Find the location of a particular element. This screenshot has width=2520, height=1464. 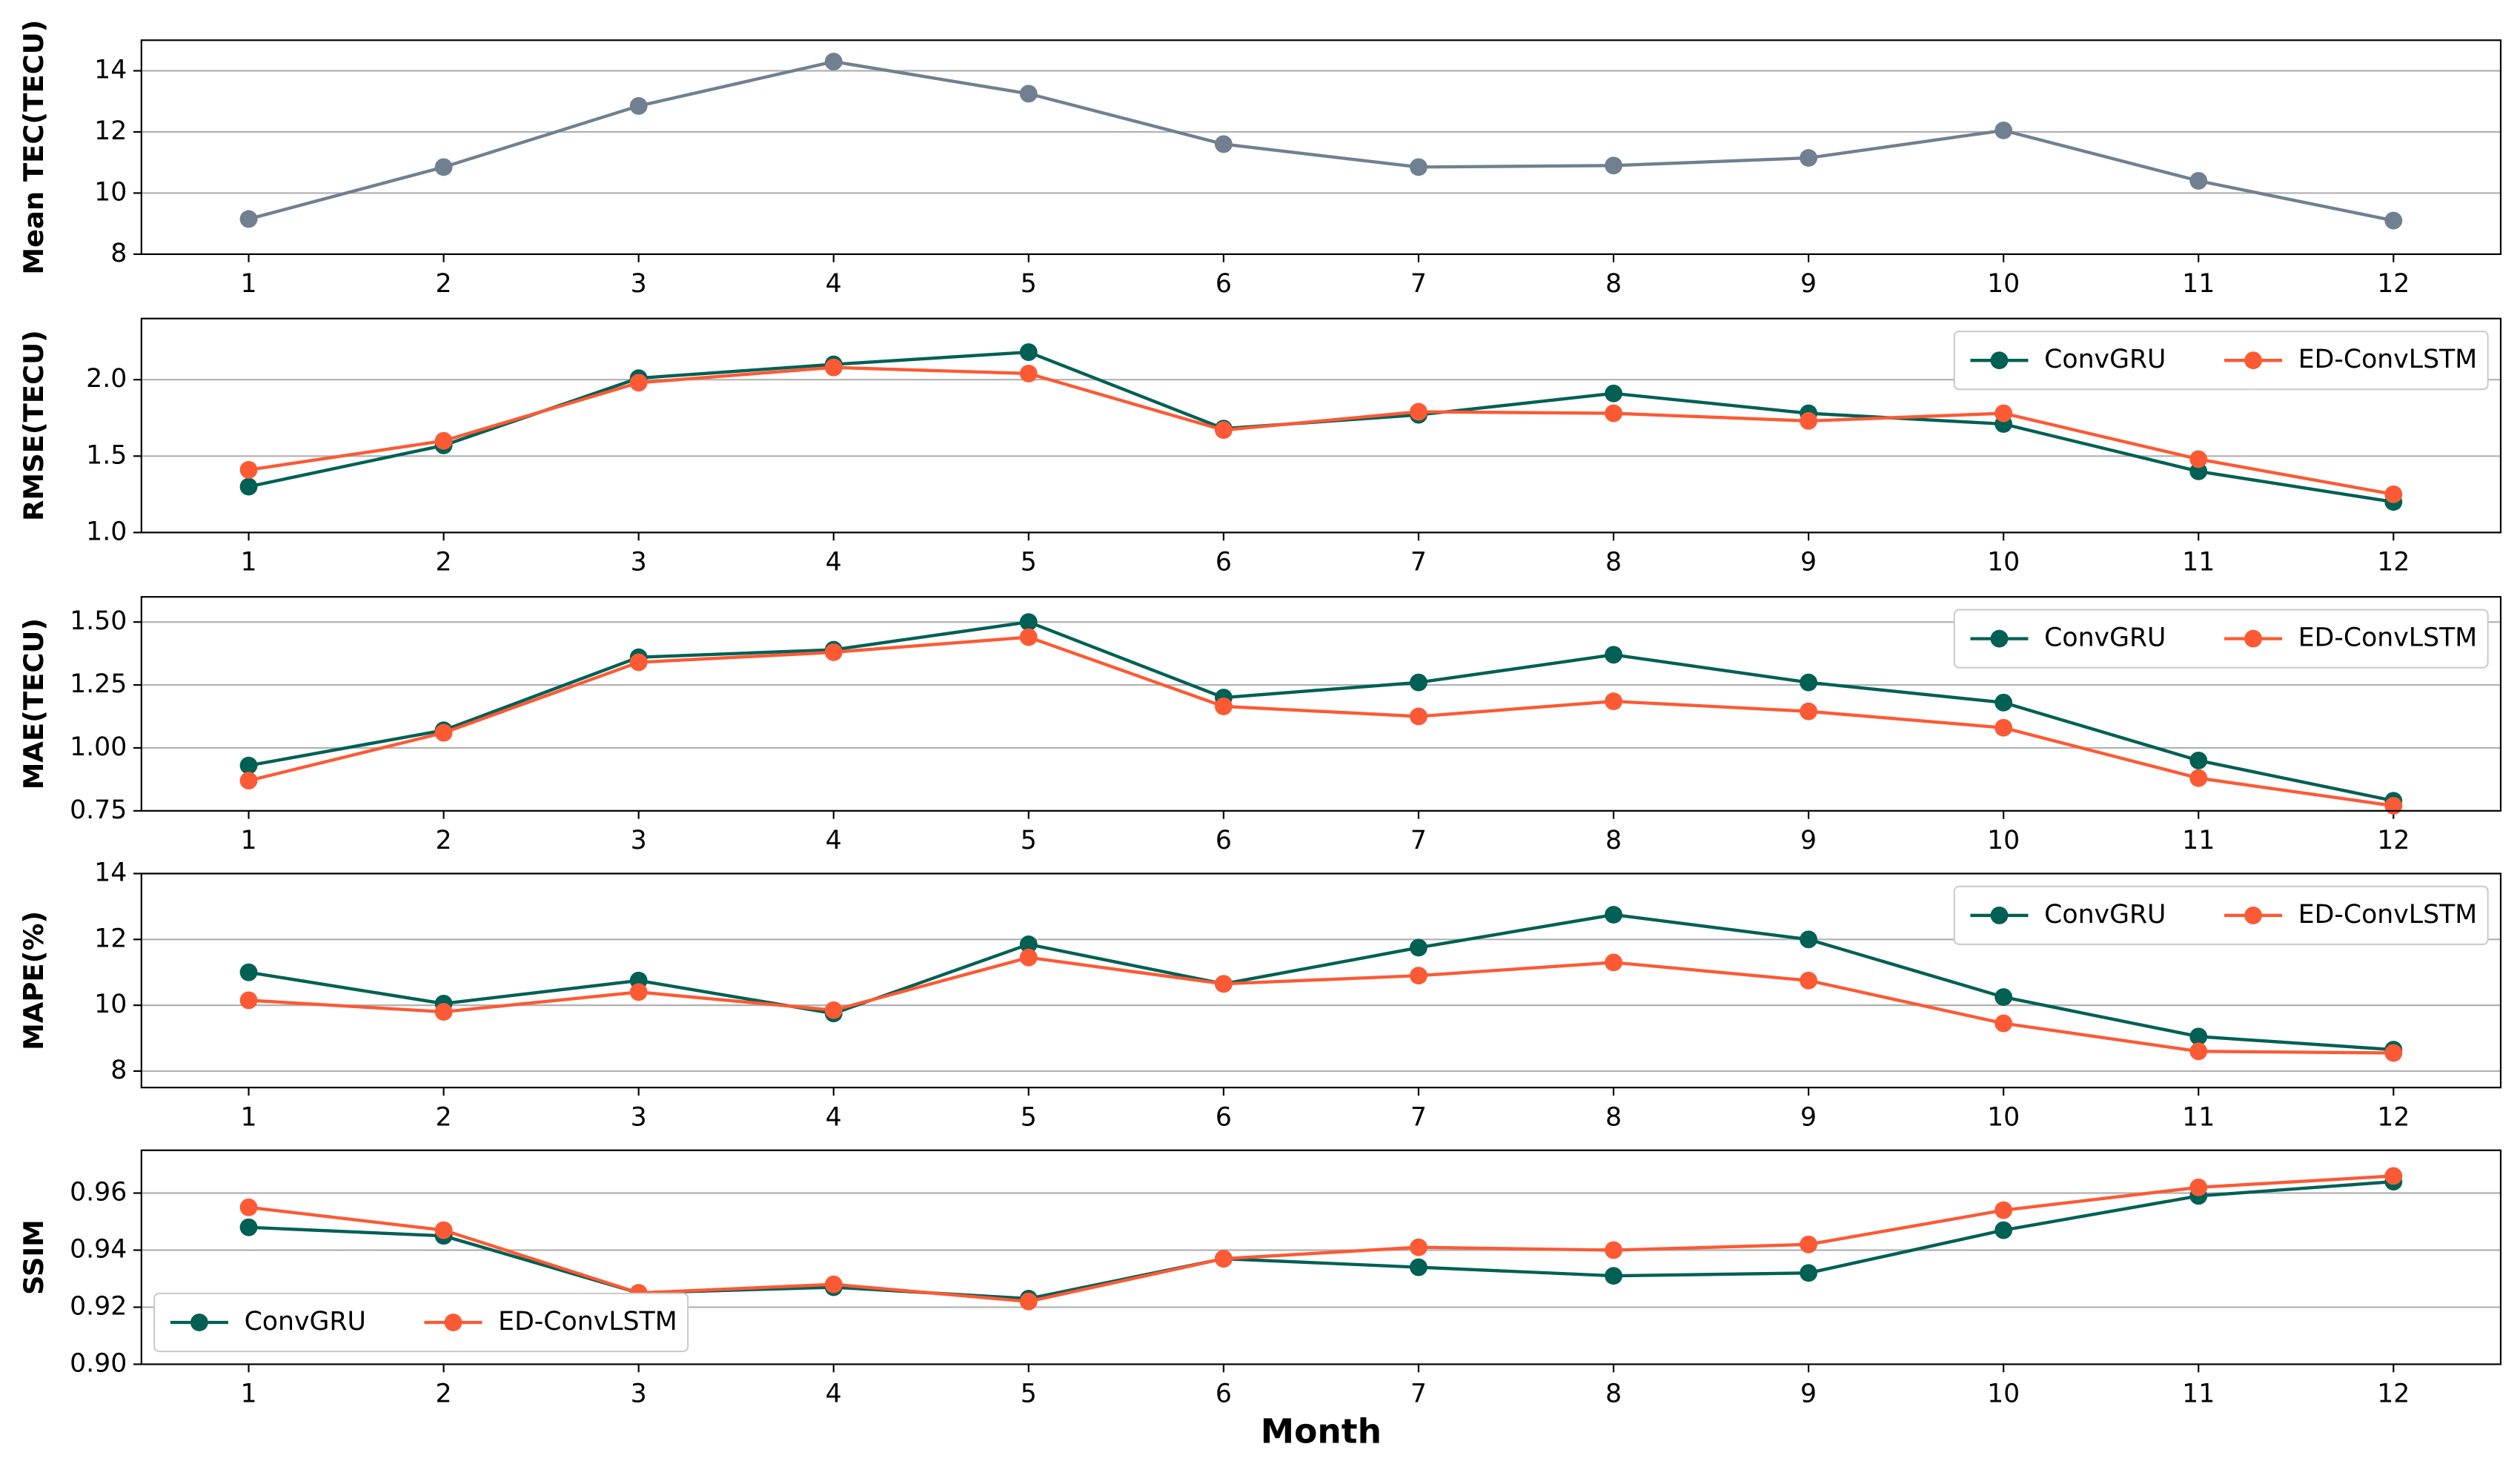

y-tick-label: 1.5 is located at coordinates (107, 455).